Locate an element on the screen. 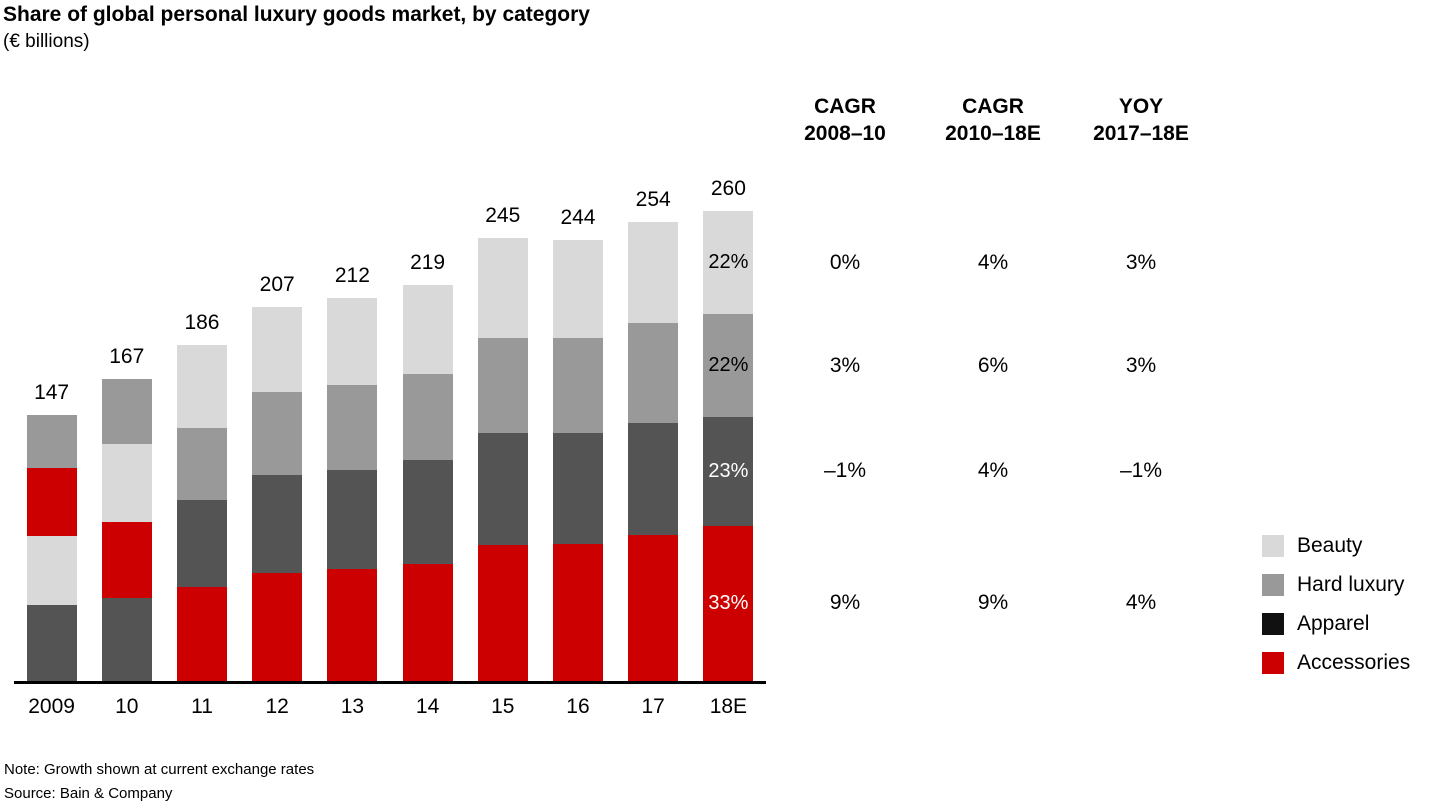 This screenshot has height=810, width=1440. bar-group-16: 244 16 is located at coordinates (577, 462).